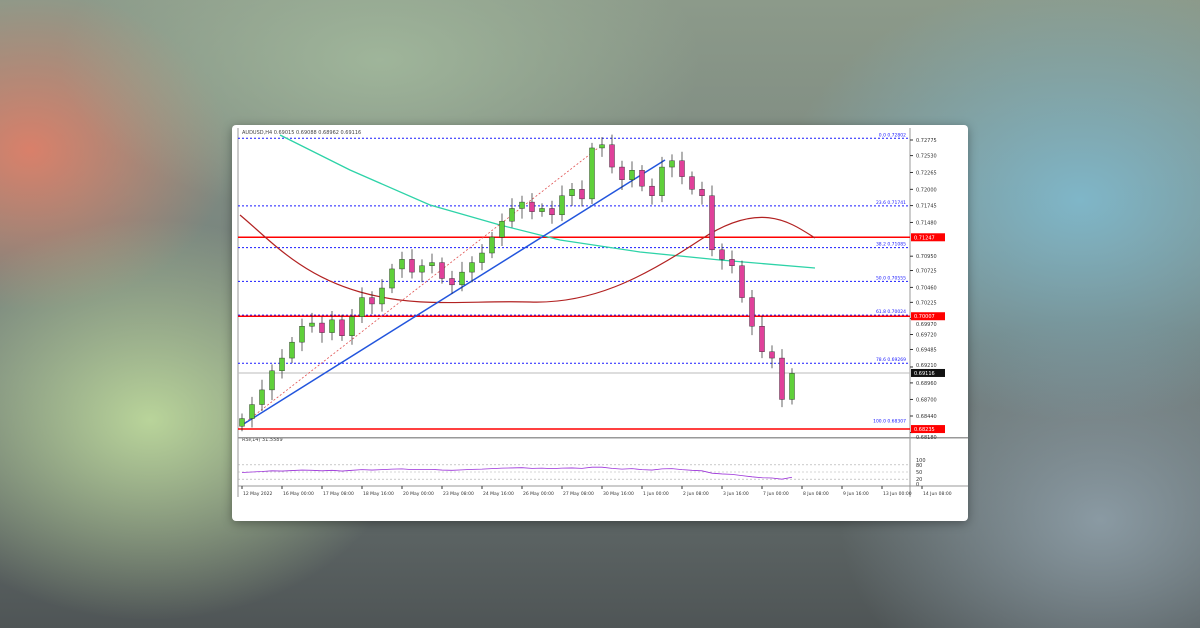 The image size is (1200, 628). I want to click on fib-level-label: 61.8 0.70024, so click(891, 312).